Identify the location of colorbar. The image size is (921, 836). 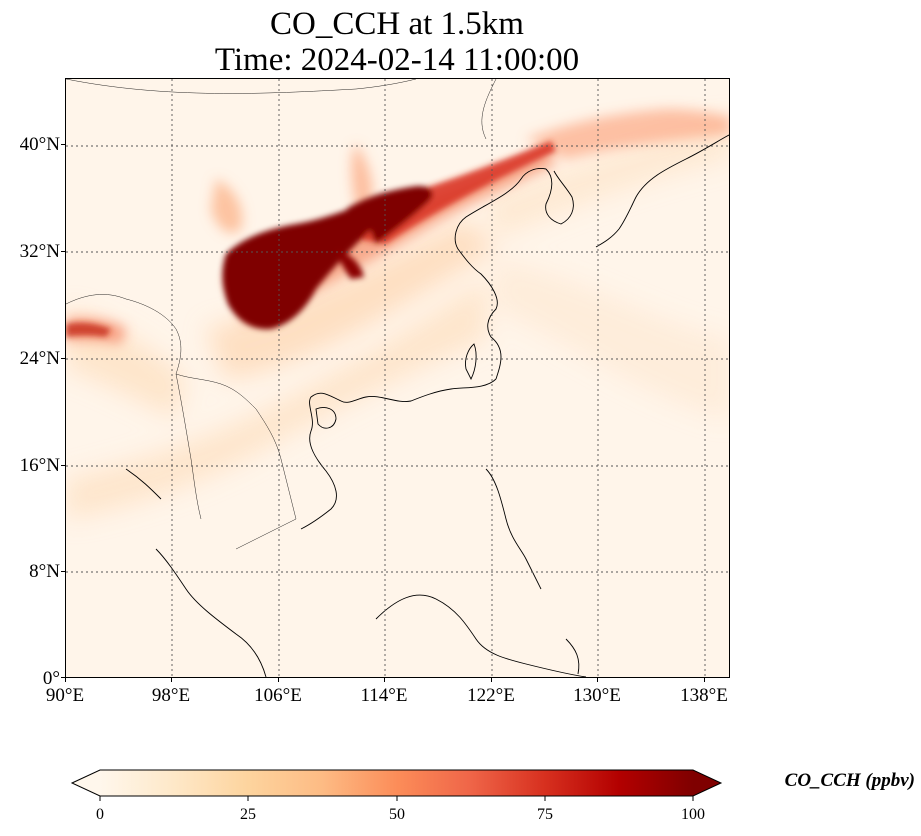
(396, 785).